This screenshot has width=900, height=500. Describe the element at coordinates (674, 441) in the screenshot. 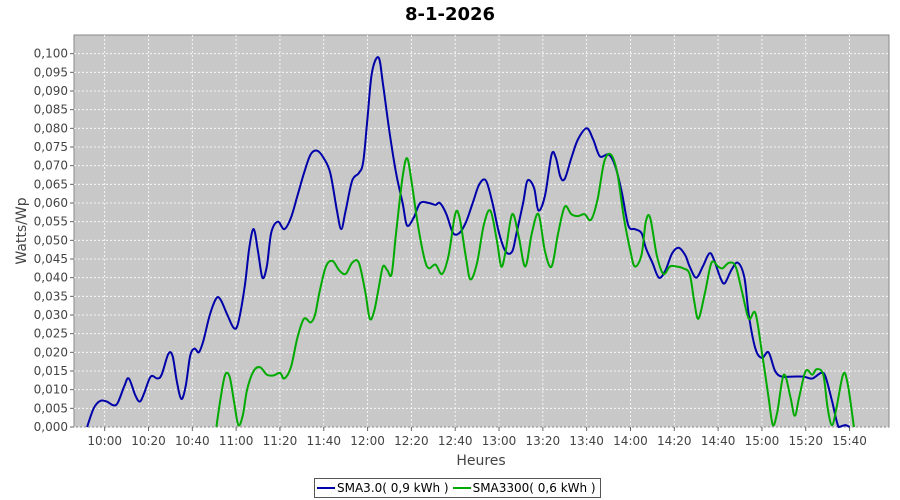

I see `x-tick-label: 14:20` at that location.